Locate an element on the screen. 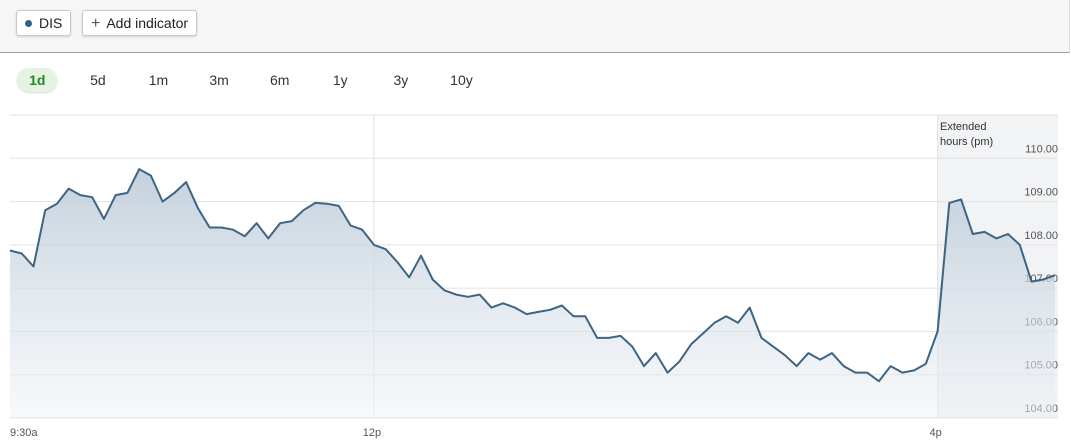 This screenshot has width=1071, height=447. range-tab: 3m is located at coordinates (219, 80).